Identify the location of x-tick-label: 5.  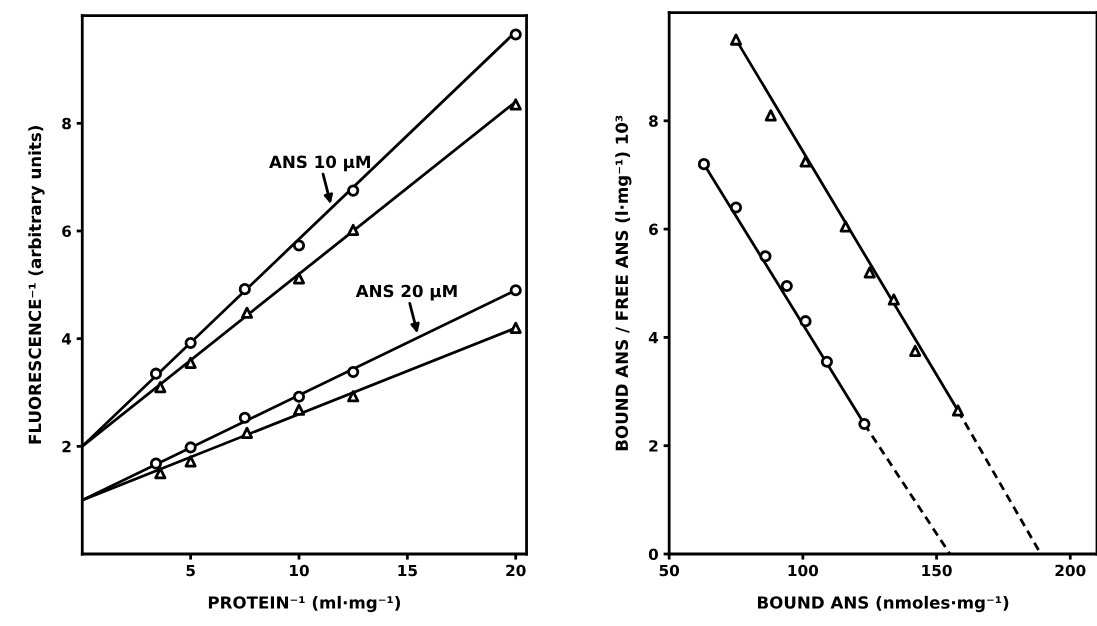
(190, 570).